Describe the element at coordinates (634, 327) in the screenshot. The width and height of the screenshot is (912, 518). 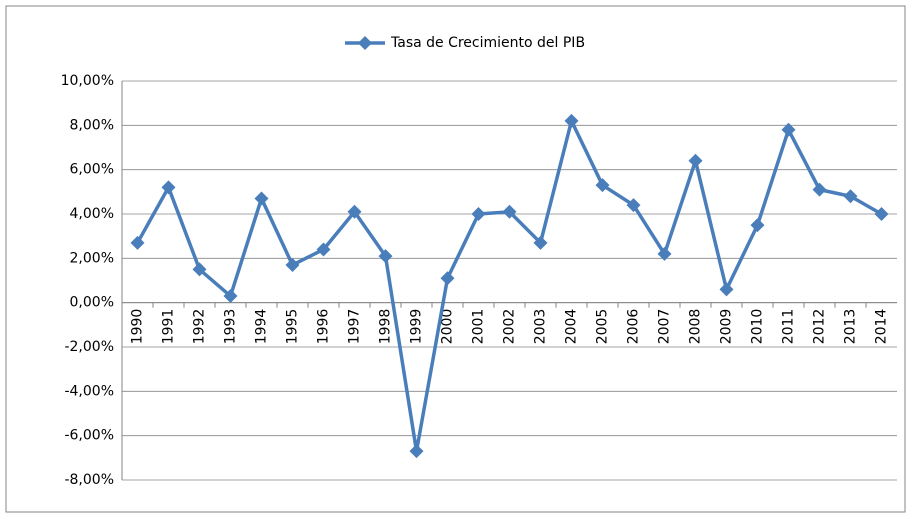
I see `x-tick-label: 2006` at that location.